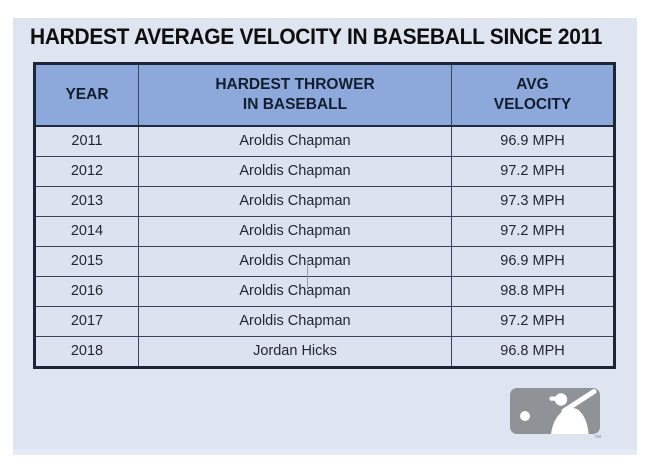  What do you see at coordinates (307, 275) in the screenshot?
I see `text-cursor-artifact` at bounding box center [307, 275].